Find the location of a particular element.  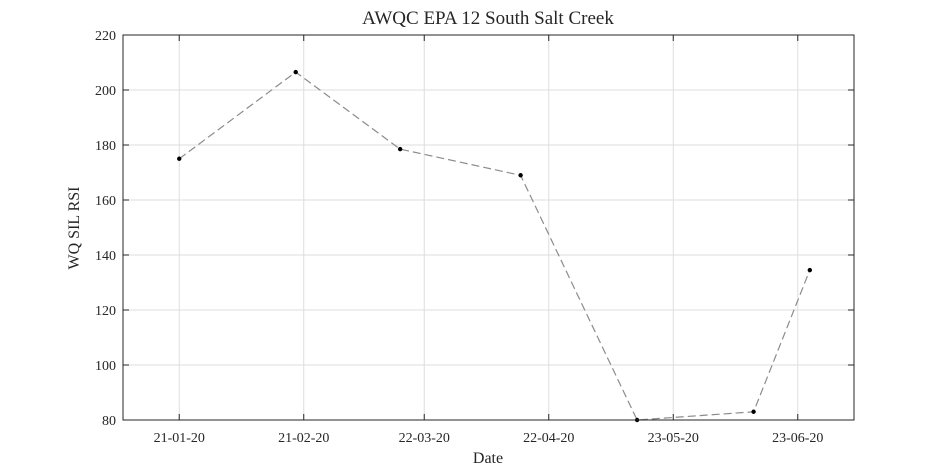

y-axis-label: WQ SIL RSI is located at coordinates (74, 228).